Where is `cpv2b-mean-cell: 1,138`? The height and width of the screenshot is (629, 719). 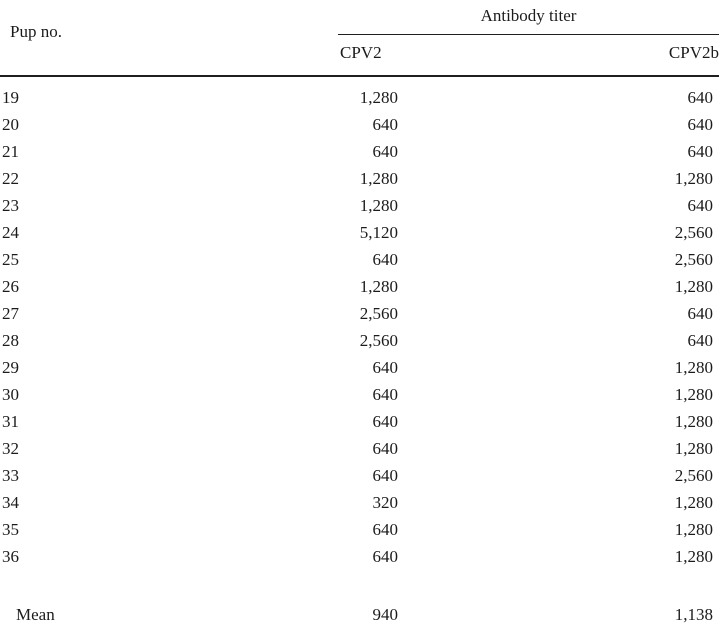 cpv2b-mean-cell: 1,138 is located at coordinates (693, 614).